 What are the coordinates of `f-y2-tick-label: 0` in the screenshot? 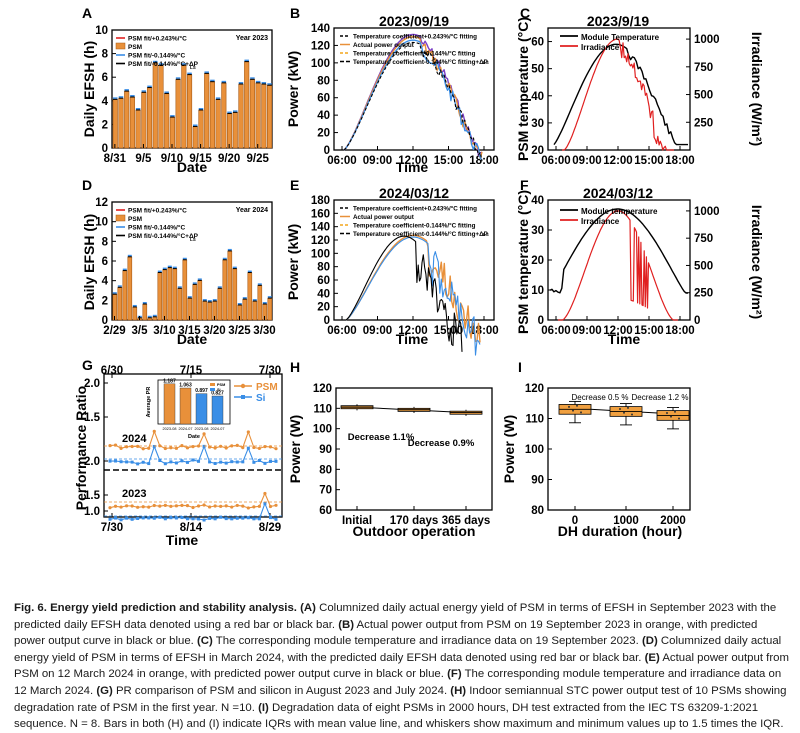 It's located at (697, 321).